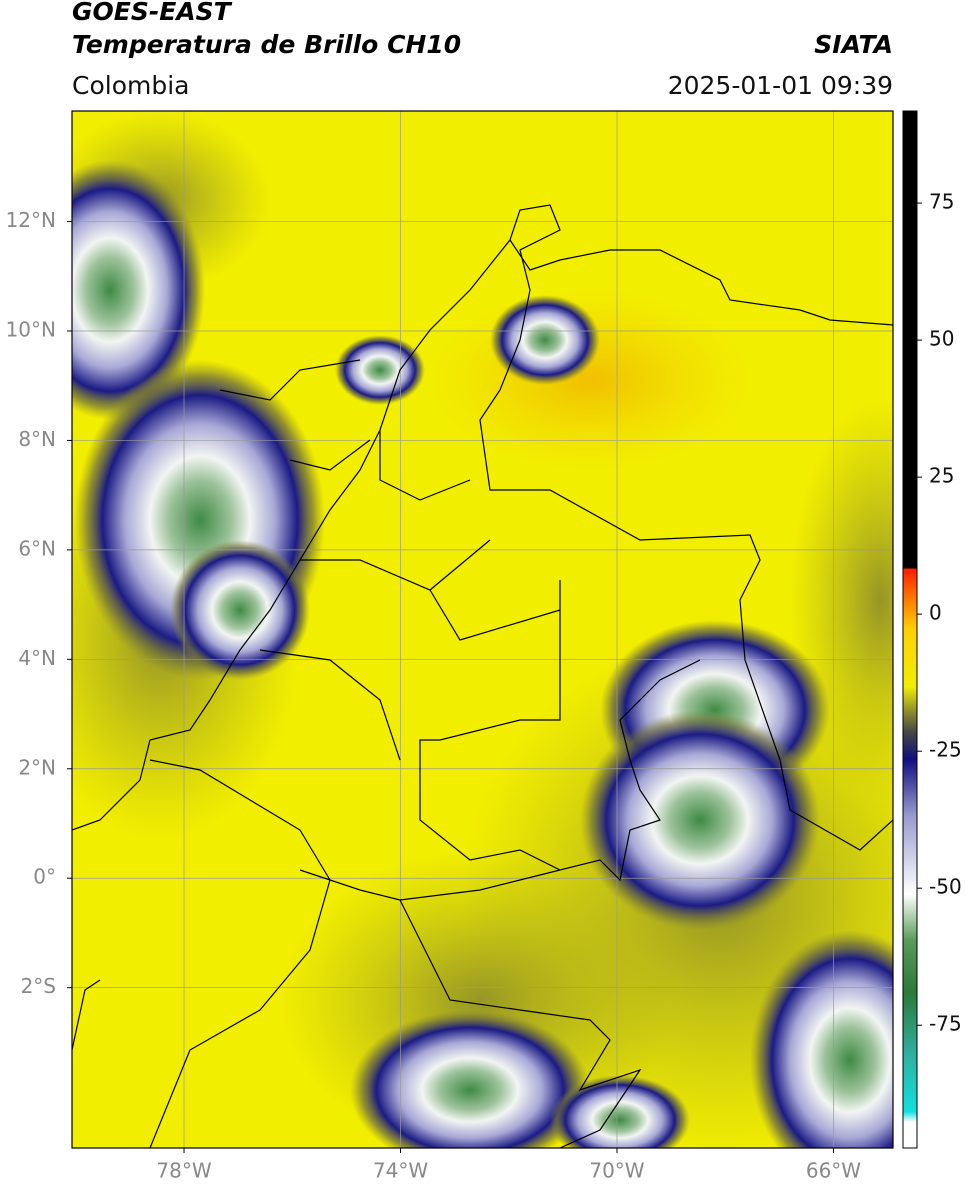 The image size is (966, 1194). I want to click on region: Colombia, so click(130, 85).